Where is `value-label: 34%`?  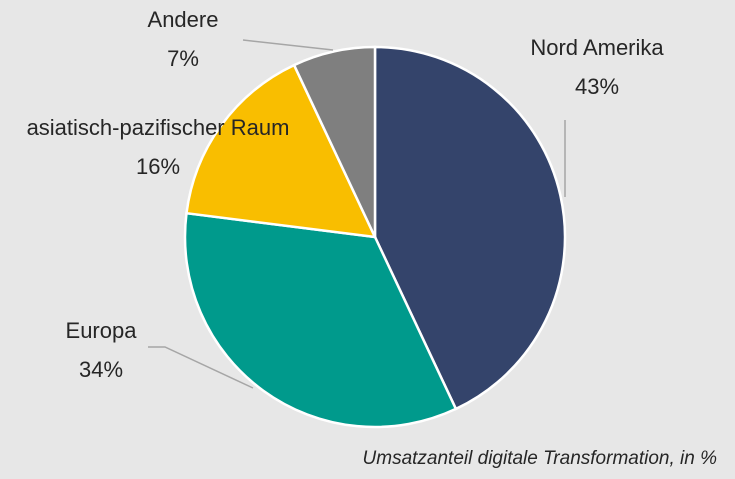 value-label: 34% is located at coordinates (101, 369).